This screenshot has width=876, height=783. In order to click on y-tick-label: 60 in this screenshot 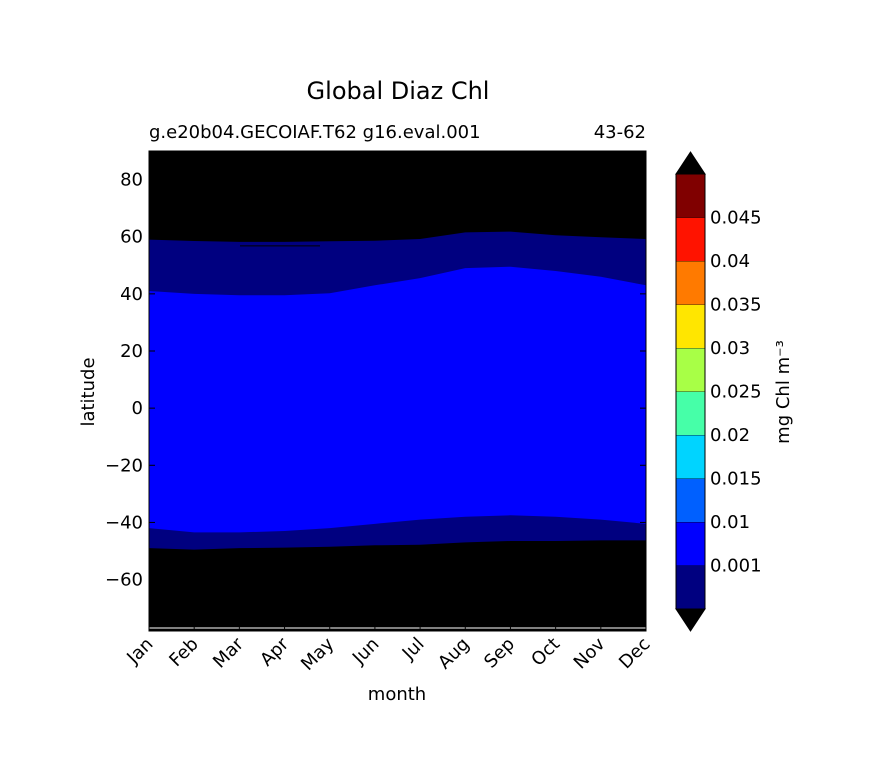, I will do `click(131, 237)`.